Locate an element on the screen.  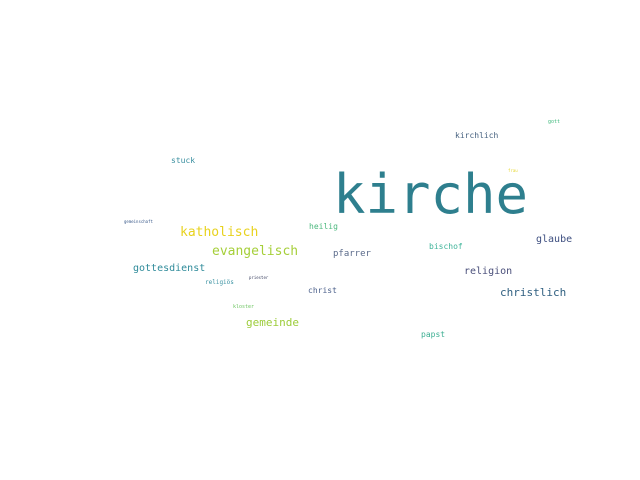
word-religios: religiös is located at coordinates (219, 282).